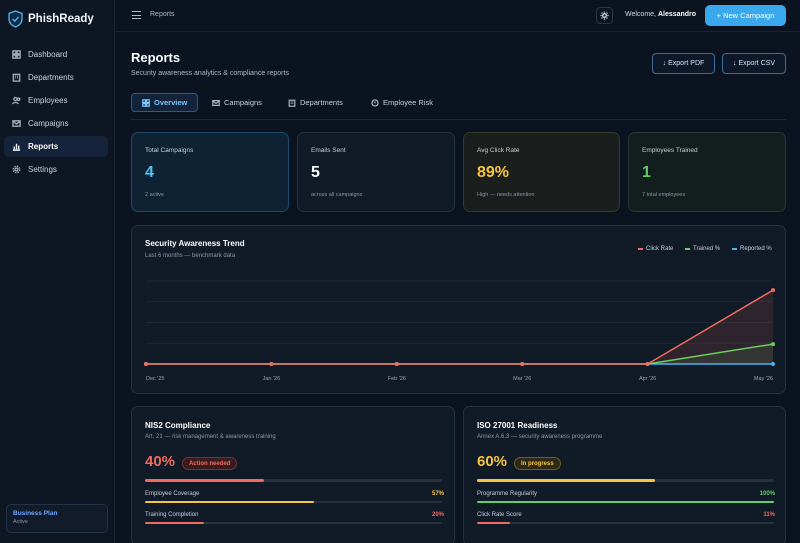 The width and height of the screenshot is (800, 543). What do you see at coordinates (15, 19) in the screenshot?
I see `shield-logo-icon` at bounding box center [15, 19].